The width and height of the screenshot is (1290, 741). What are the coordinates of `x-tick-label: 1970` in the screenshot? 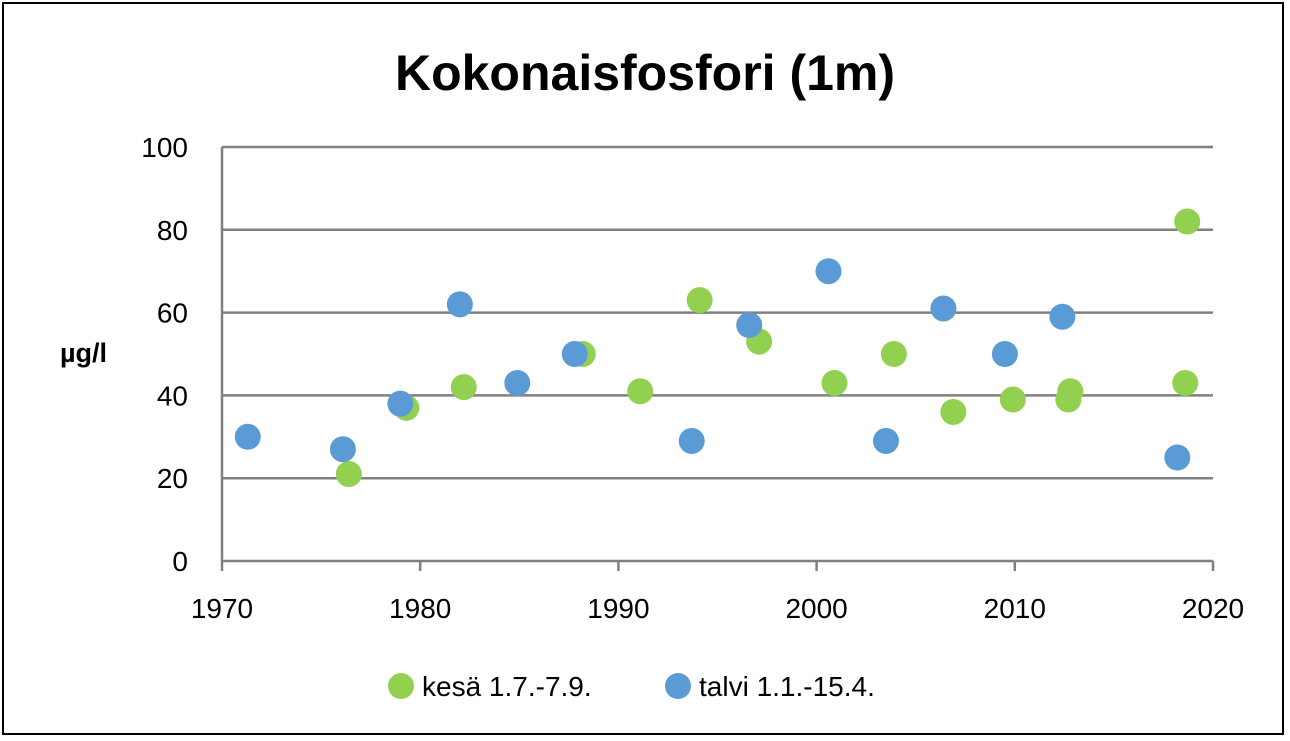 It's located at (222, 608).